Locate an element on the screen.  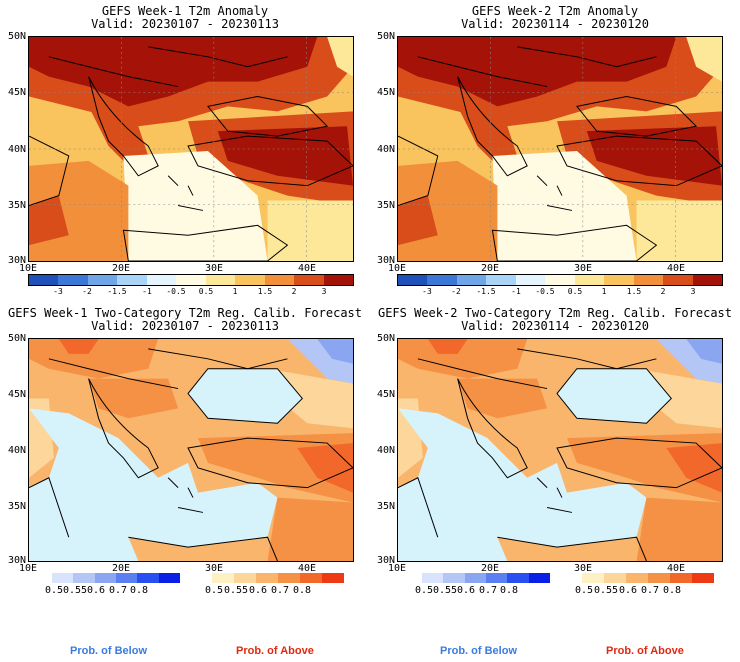
panel-title: GEFS Week-1 T2m Anomaly is located at coordinates (185, 11).